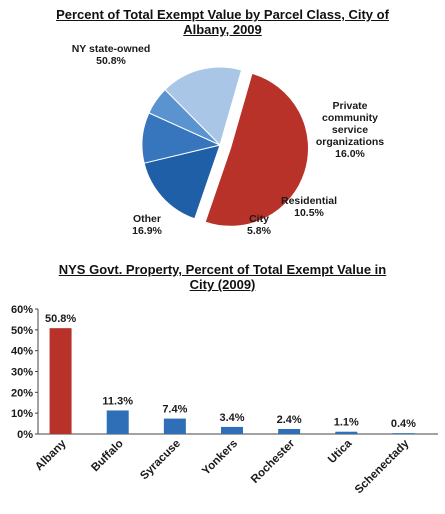  What do you see at coordinates (340, 451) in the screenshot?
I see `x-category-label-utica: Utica` at bounding box center [340, 451].